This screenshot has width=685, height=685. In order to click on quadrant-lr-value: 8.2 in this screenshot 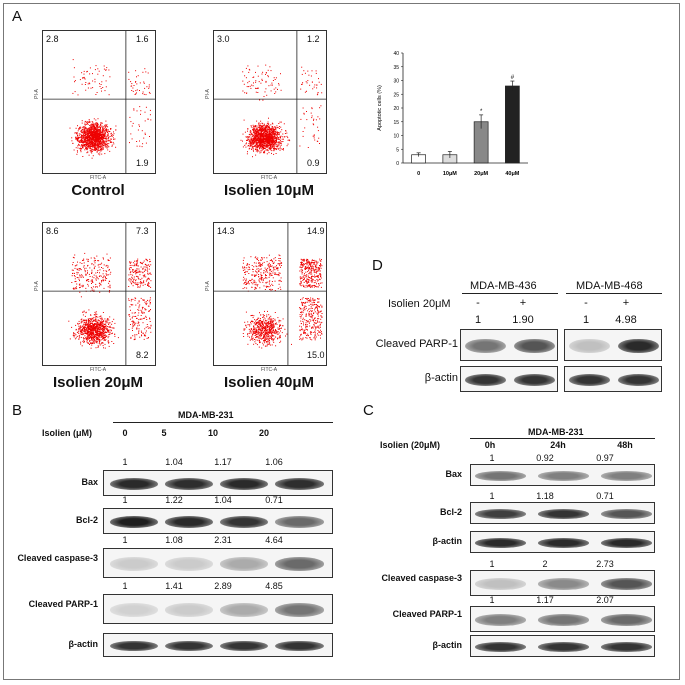, I will do `click(142, 355)`.